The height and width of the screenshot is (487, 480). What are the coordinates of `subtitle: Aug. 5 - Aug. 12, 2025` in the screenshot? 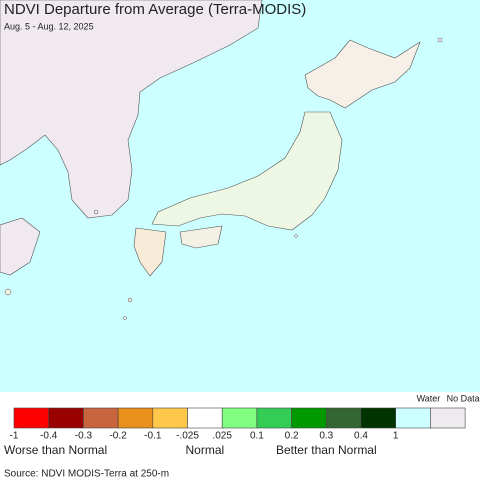 It's located at (49, 26).